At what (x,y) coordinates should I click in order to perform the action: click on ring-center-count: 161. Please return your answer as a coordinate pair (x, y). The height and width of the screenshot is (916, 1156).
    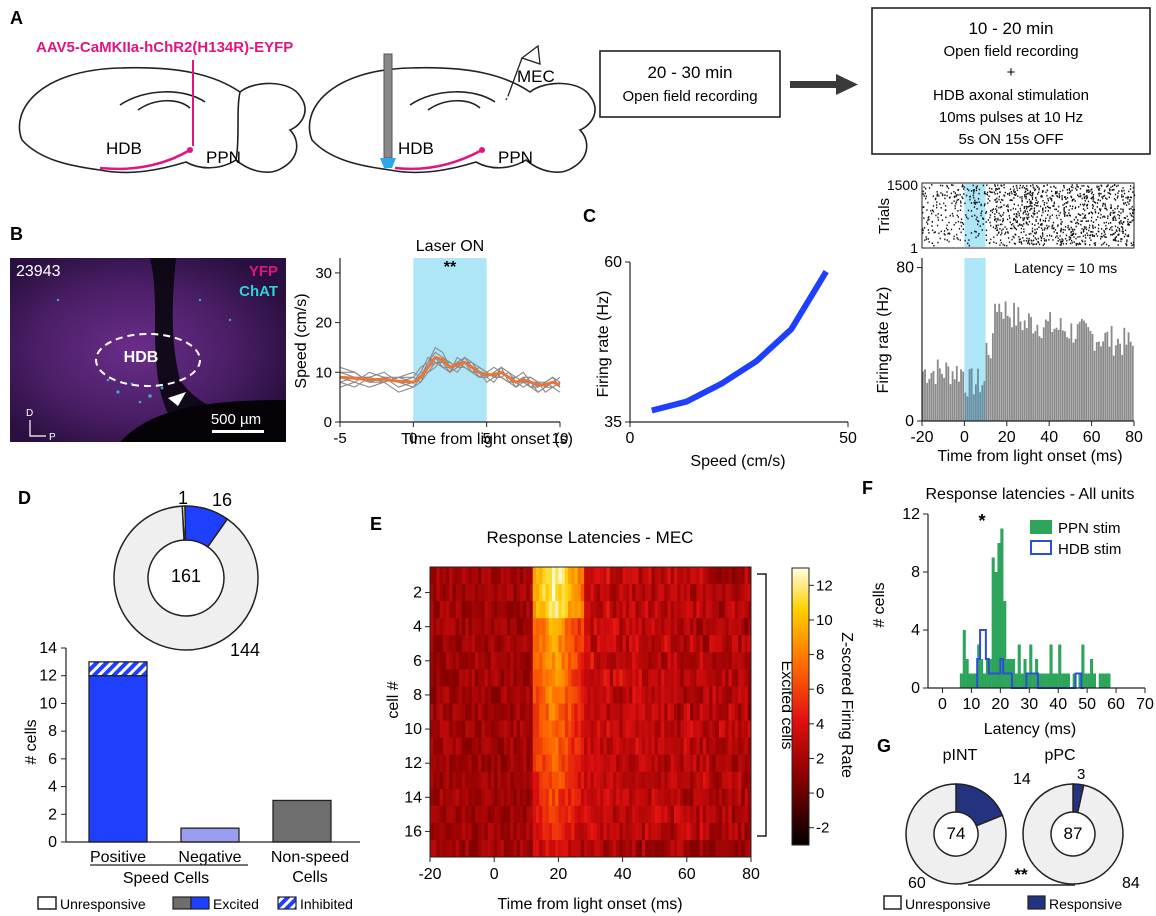
    Looking at the image, I should click on (186, 576).